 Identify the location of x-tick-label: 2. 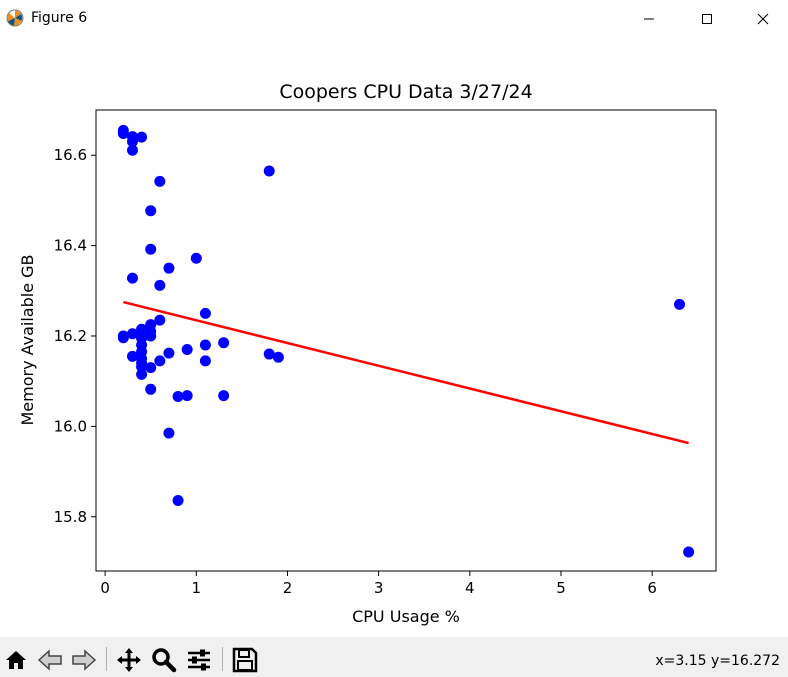
(288, 588).